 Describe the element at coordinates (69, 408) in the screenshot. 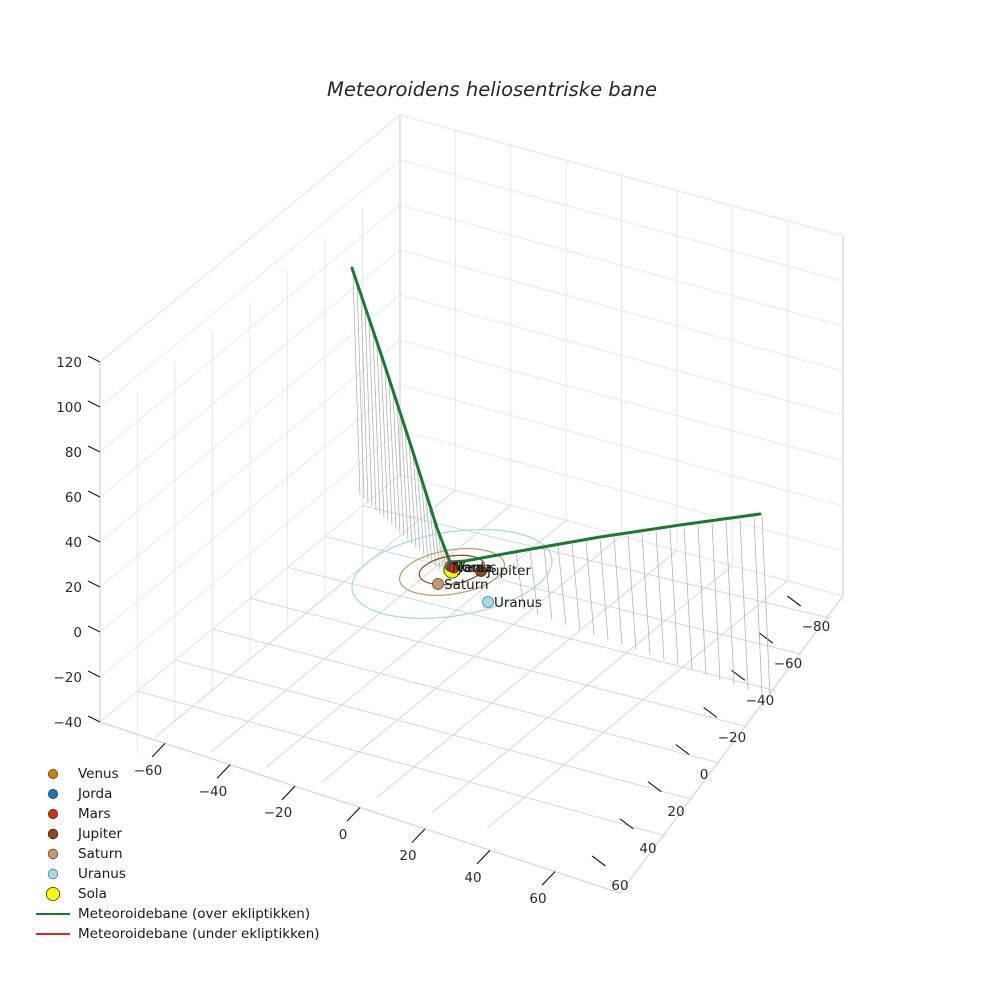

I see `z-tick-label: 100` at that location.